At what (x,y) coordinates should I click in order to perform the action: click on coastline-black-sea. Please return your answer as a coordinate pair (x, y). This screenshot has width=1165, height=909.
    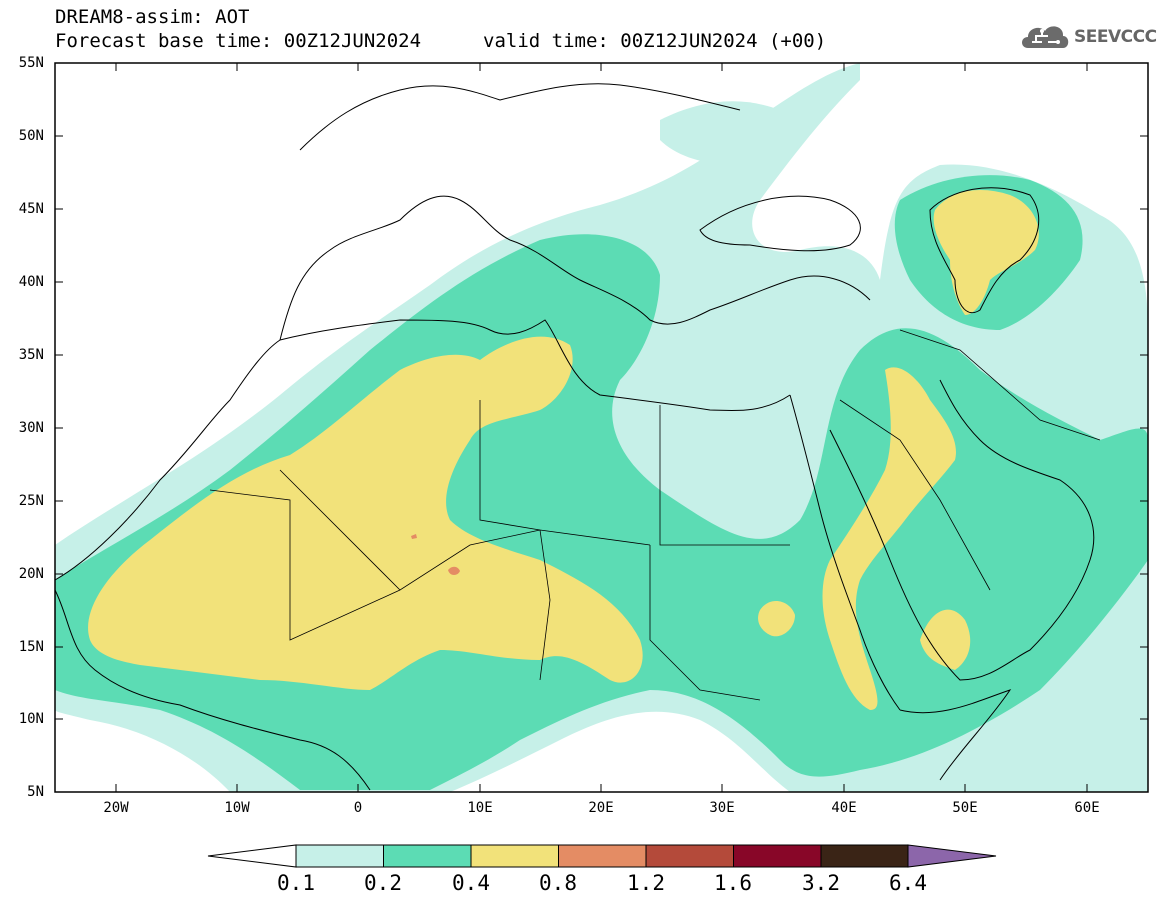
    Looking at the image, I should click on (780, 223).